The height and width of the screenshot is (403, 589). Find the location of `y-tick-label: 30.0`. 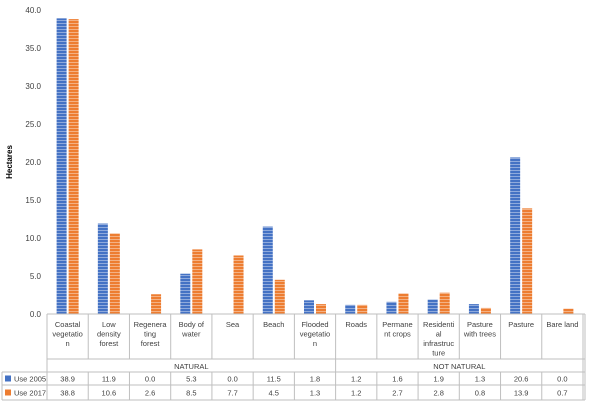

y-tick-label: 30.0 is located at coordinates (33, 86).